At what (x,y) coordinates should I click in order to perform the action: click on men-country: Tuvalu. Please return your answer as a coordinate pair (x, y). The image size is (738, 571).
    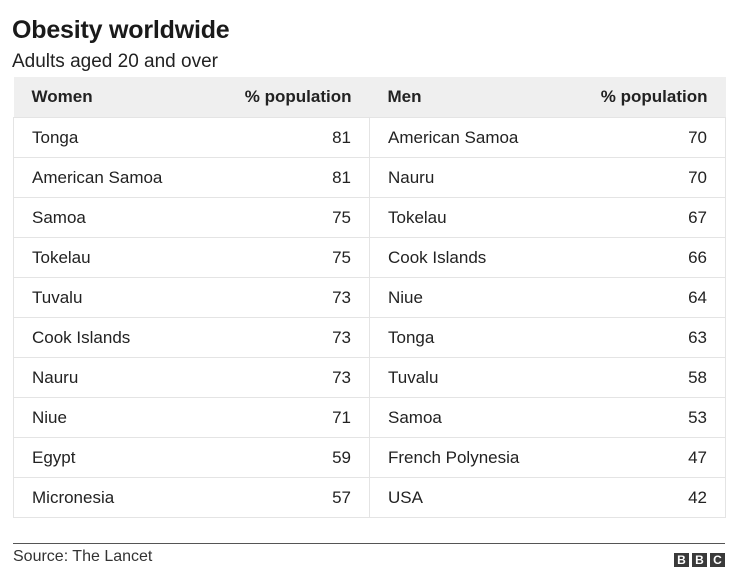
    Looking at the image, I should click on (458, 377).